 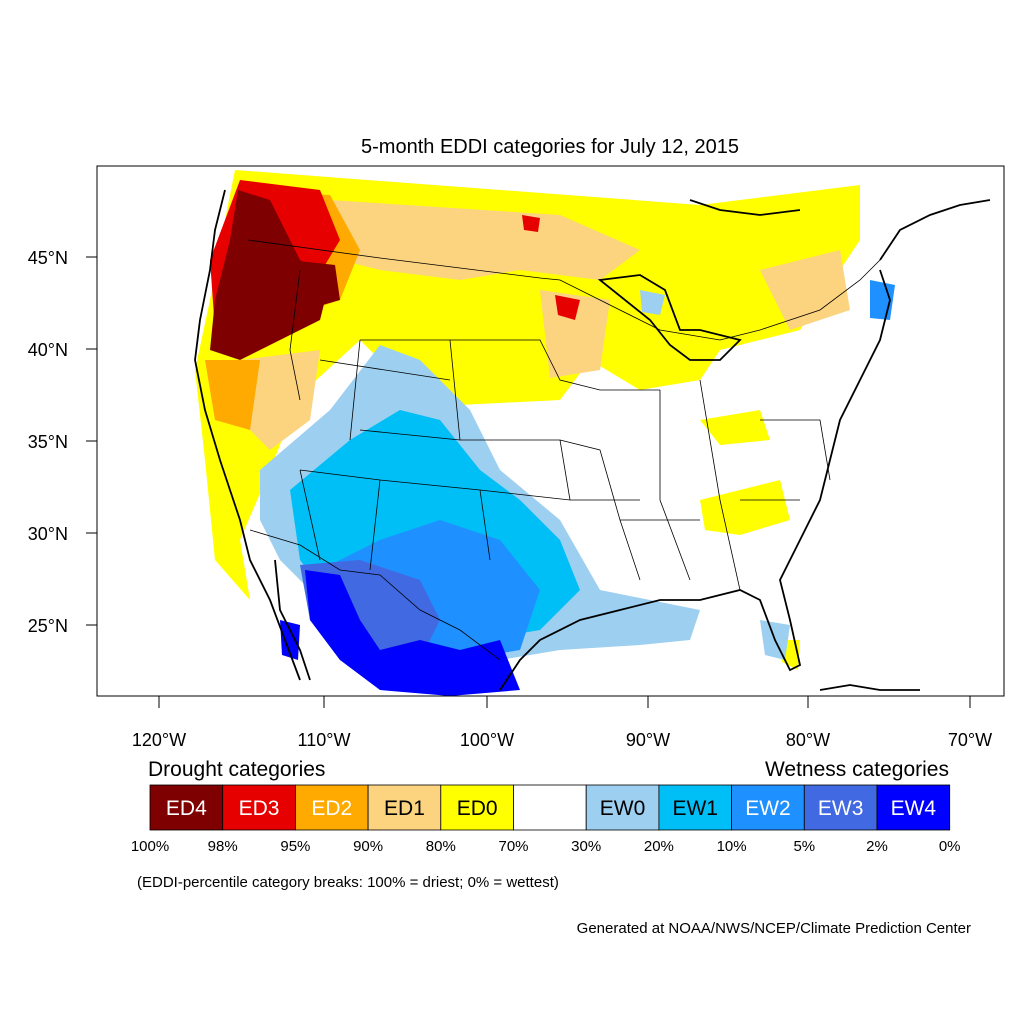 I want to click on legend-break-label: 30%, so click(x=586, y=846).